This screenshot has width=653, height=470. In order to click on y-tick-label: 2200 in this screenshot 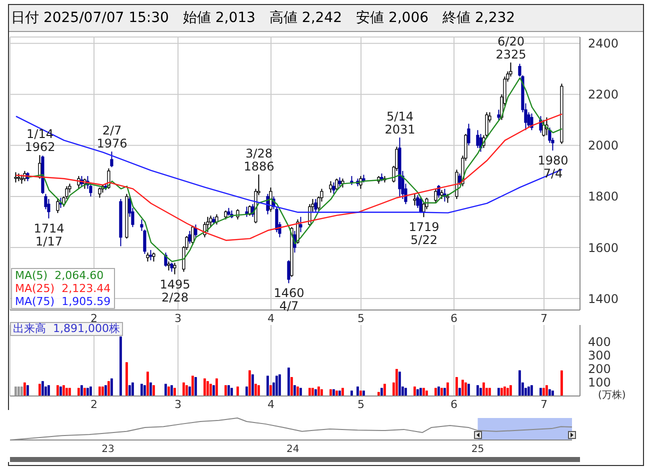, I will do `click(603, 95)`.